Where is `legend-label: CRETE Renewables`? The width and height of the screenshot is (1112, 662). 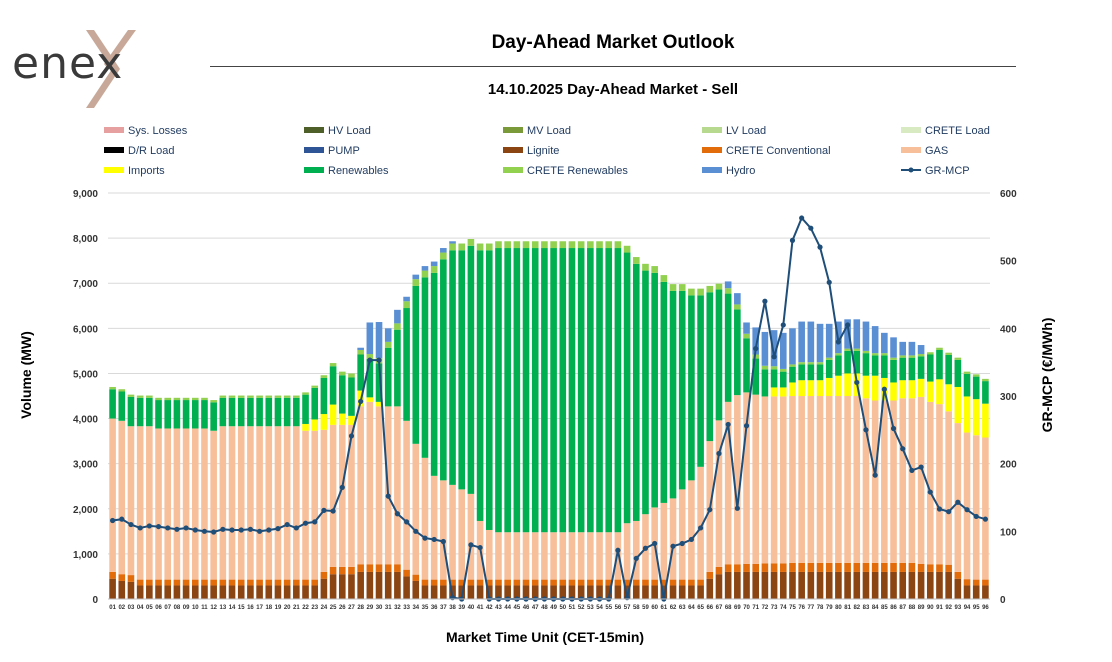
legend-label: CRETE Renewables is located at coordinates (577, 171).